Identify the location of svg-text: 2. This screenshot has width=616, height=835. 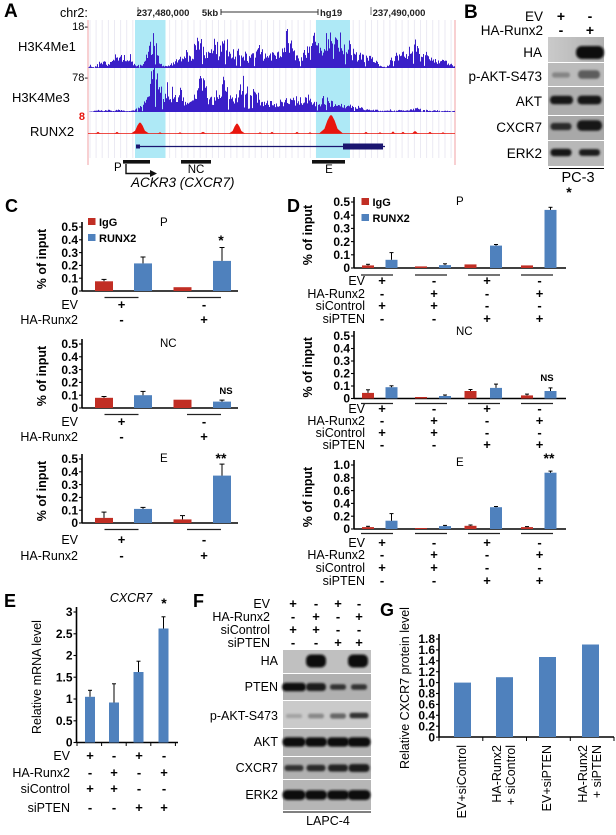
(69, 656).